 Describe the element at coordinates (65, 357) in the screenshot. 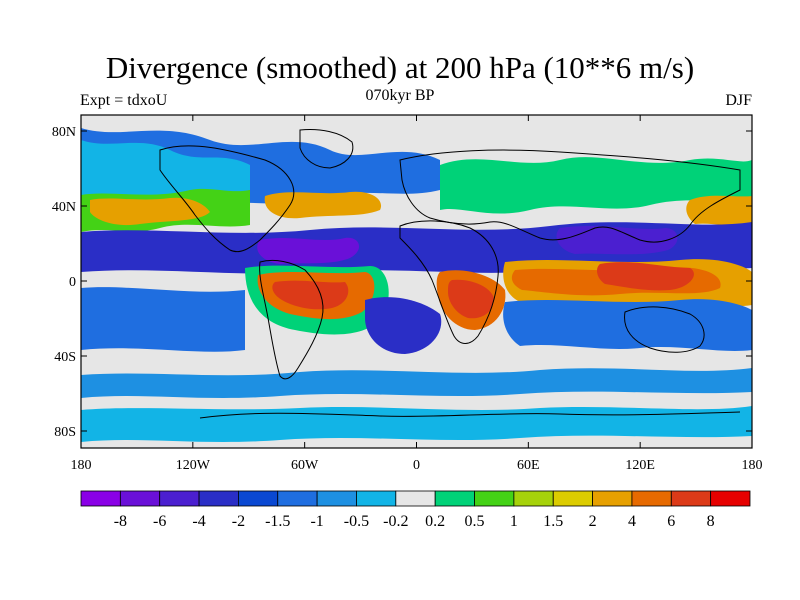

I see `lat-tick-label: 40S` at that location.